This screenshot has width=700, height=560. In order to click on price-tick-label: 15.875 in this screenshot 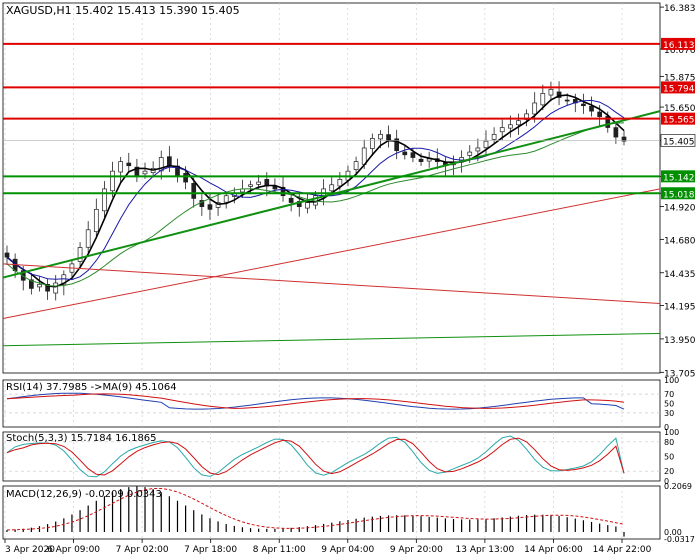, I will do `click(680, 78)`.